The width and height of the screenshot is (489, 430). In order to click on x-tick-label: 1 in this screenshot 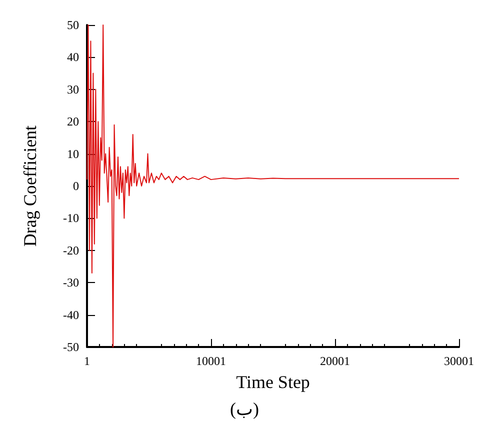, I will do `click(87, 361)`.